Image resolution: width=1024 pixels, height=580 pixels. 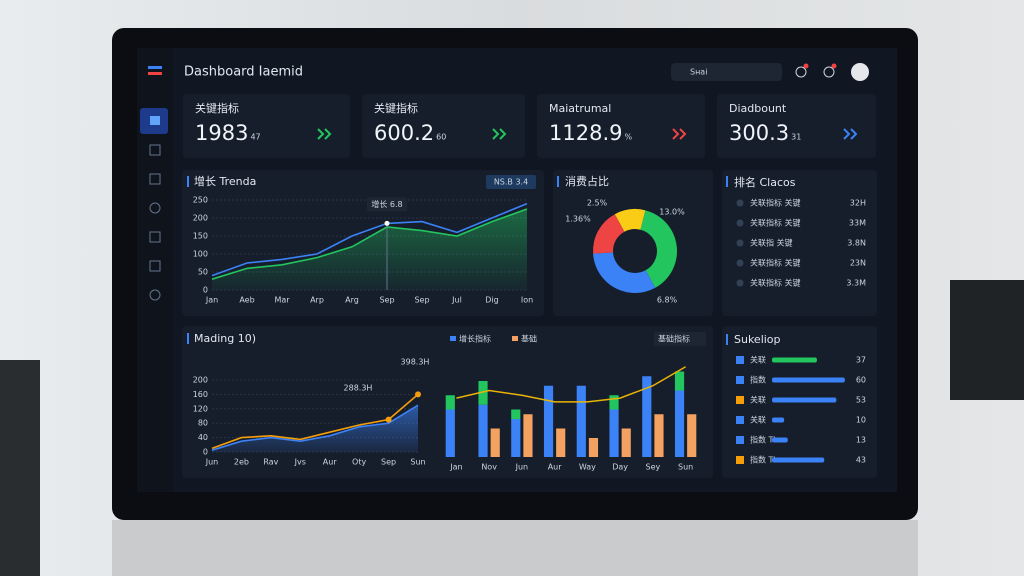 What do you see at coordinates (489, 467) in the screenshot?
I see `x-tick-label: Nov` at bounding box center [489, 467].